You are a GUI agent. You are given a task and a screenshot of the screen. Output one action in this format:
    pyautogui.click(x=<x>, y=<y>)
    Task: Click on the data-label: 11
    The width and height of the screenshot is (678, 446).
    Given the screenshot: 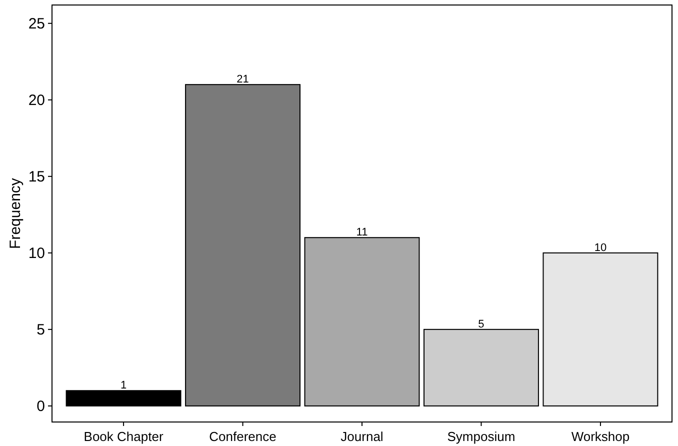 What is the action you would take?
    pyautogui.click(x=362, y=232)
    